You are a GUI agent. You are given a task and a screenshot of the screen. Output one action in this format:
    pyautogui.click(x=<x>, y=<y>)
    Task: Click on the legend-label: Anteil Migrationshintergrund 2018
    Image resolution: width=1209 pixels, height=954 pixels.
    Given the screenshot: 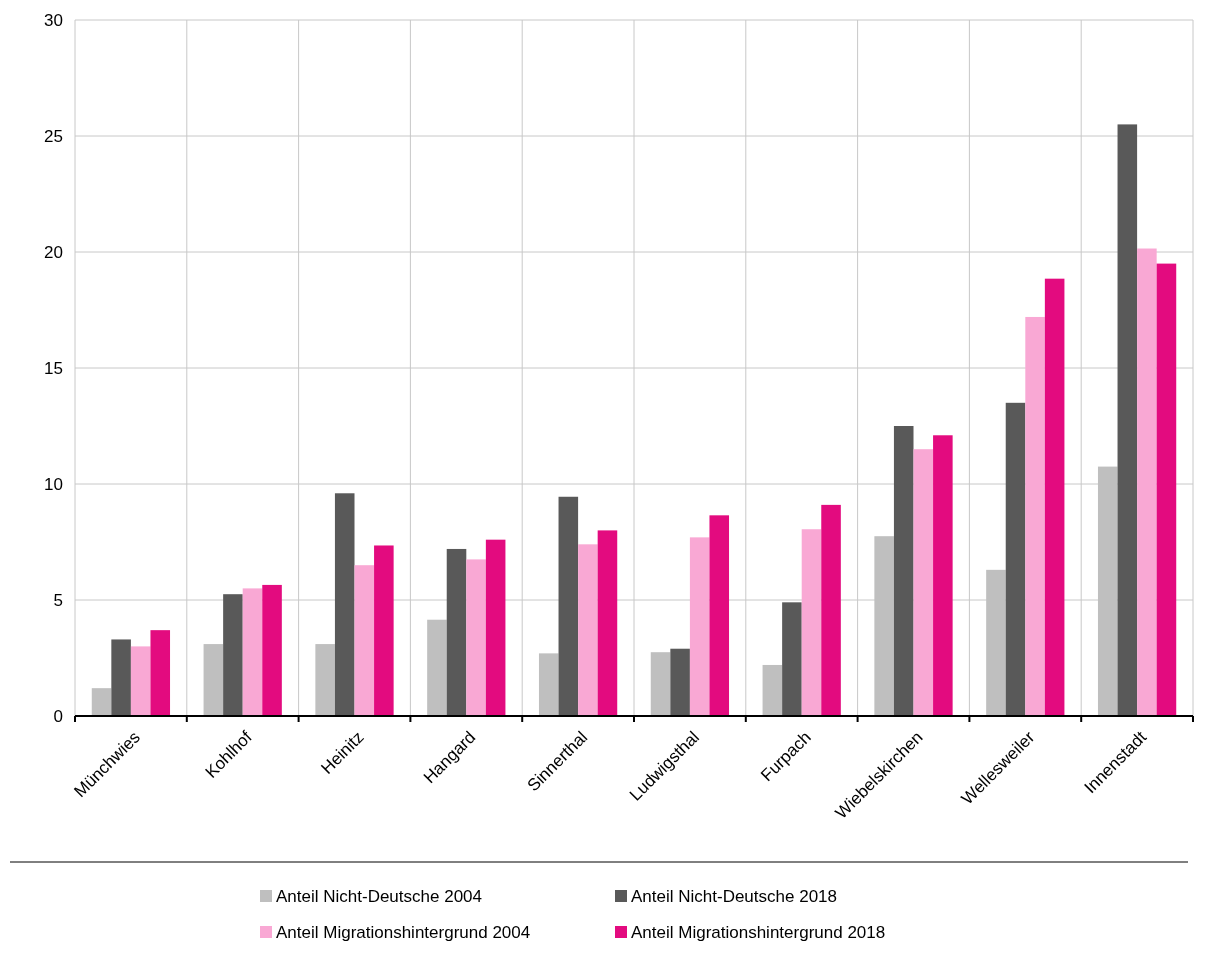 What is the action you would take?
    pyautogui.click(x=758, y=932)
    